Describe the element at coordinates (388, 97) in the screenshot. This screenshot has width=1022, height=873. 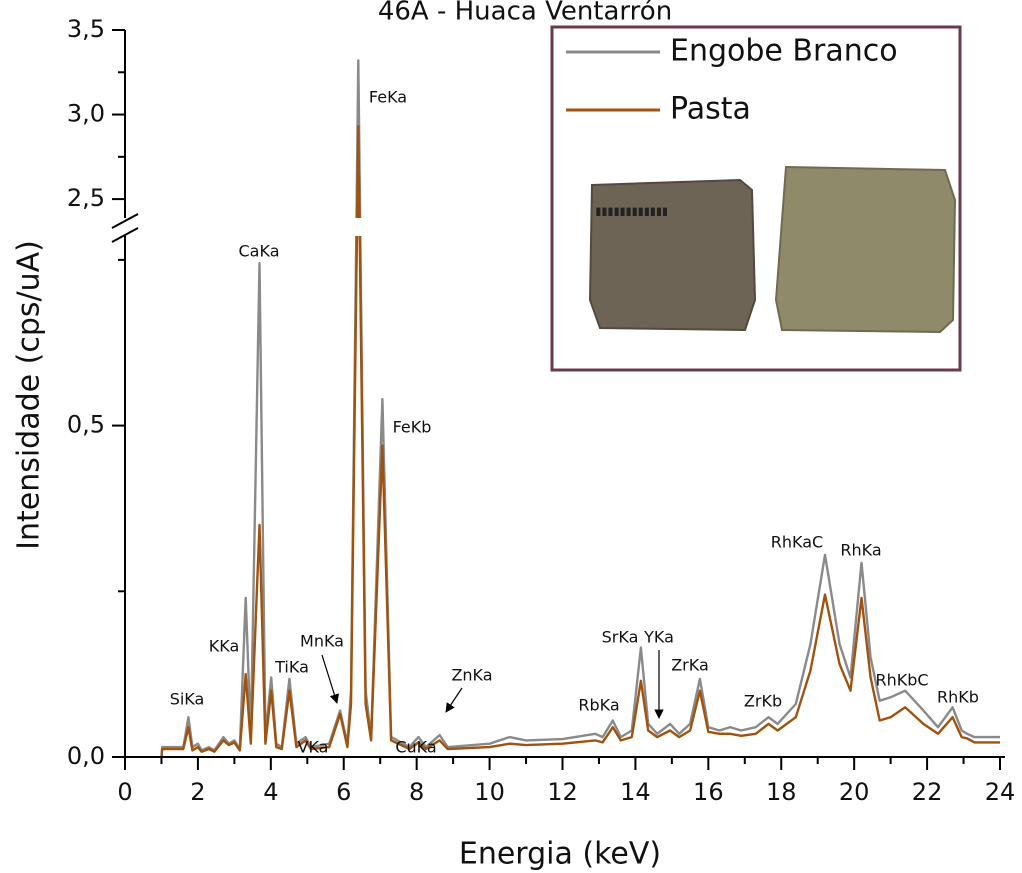
I see `peak-label: FeKa` at that location.